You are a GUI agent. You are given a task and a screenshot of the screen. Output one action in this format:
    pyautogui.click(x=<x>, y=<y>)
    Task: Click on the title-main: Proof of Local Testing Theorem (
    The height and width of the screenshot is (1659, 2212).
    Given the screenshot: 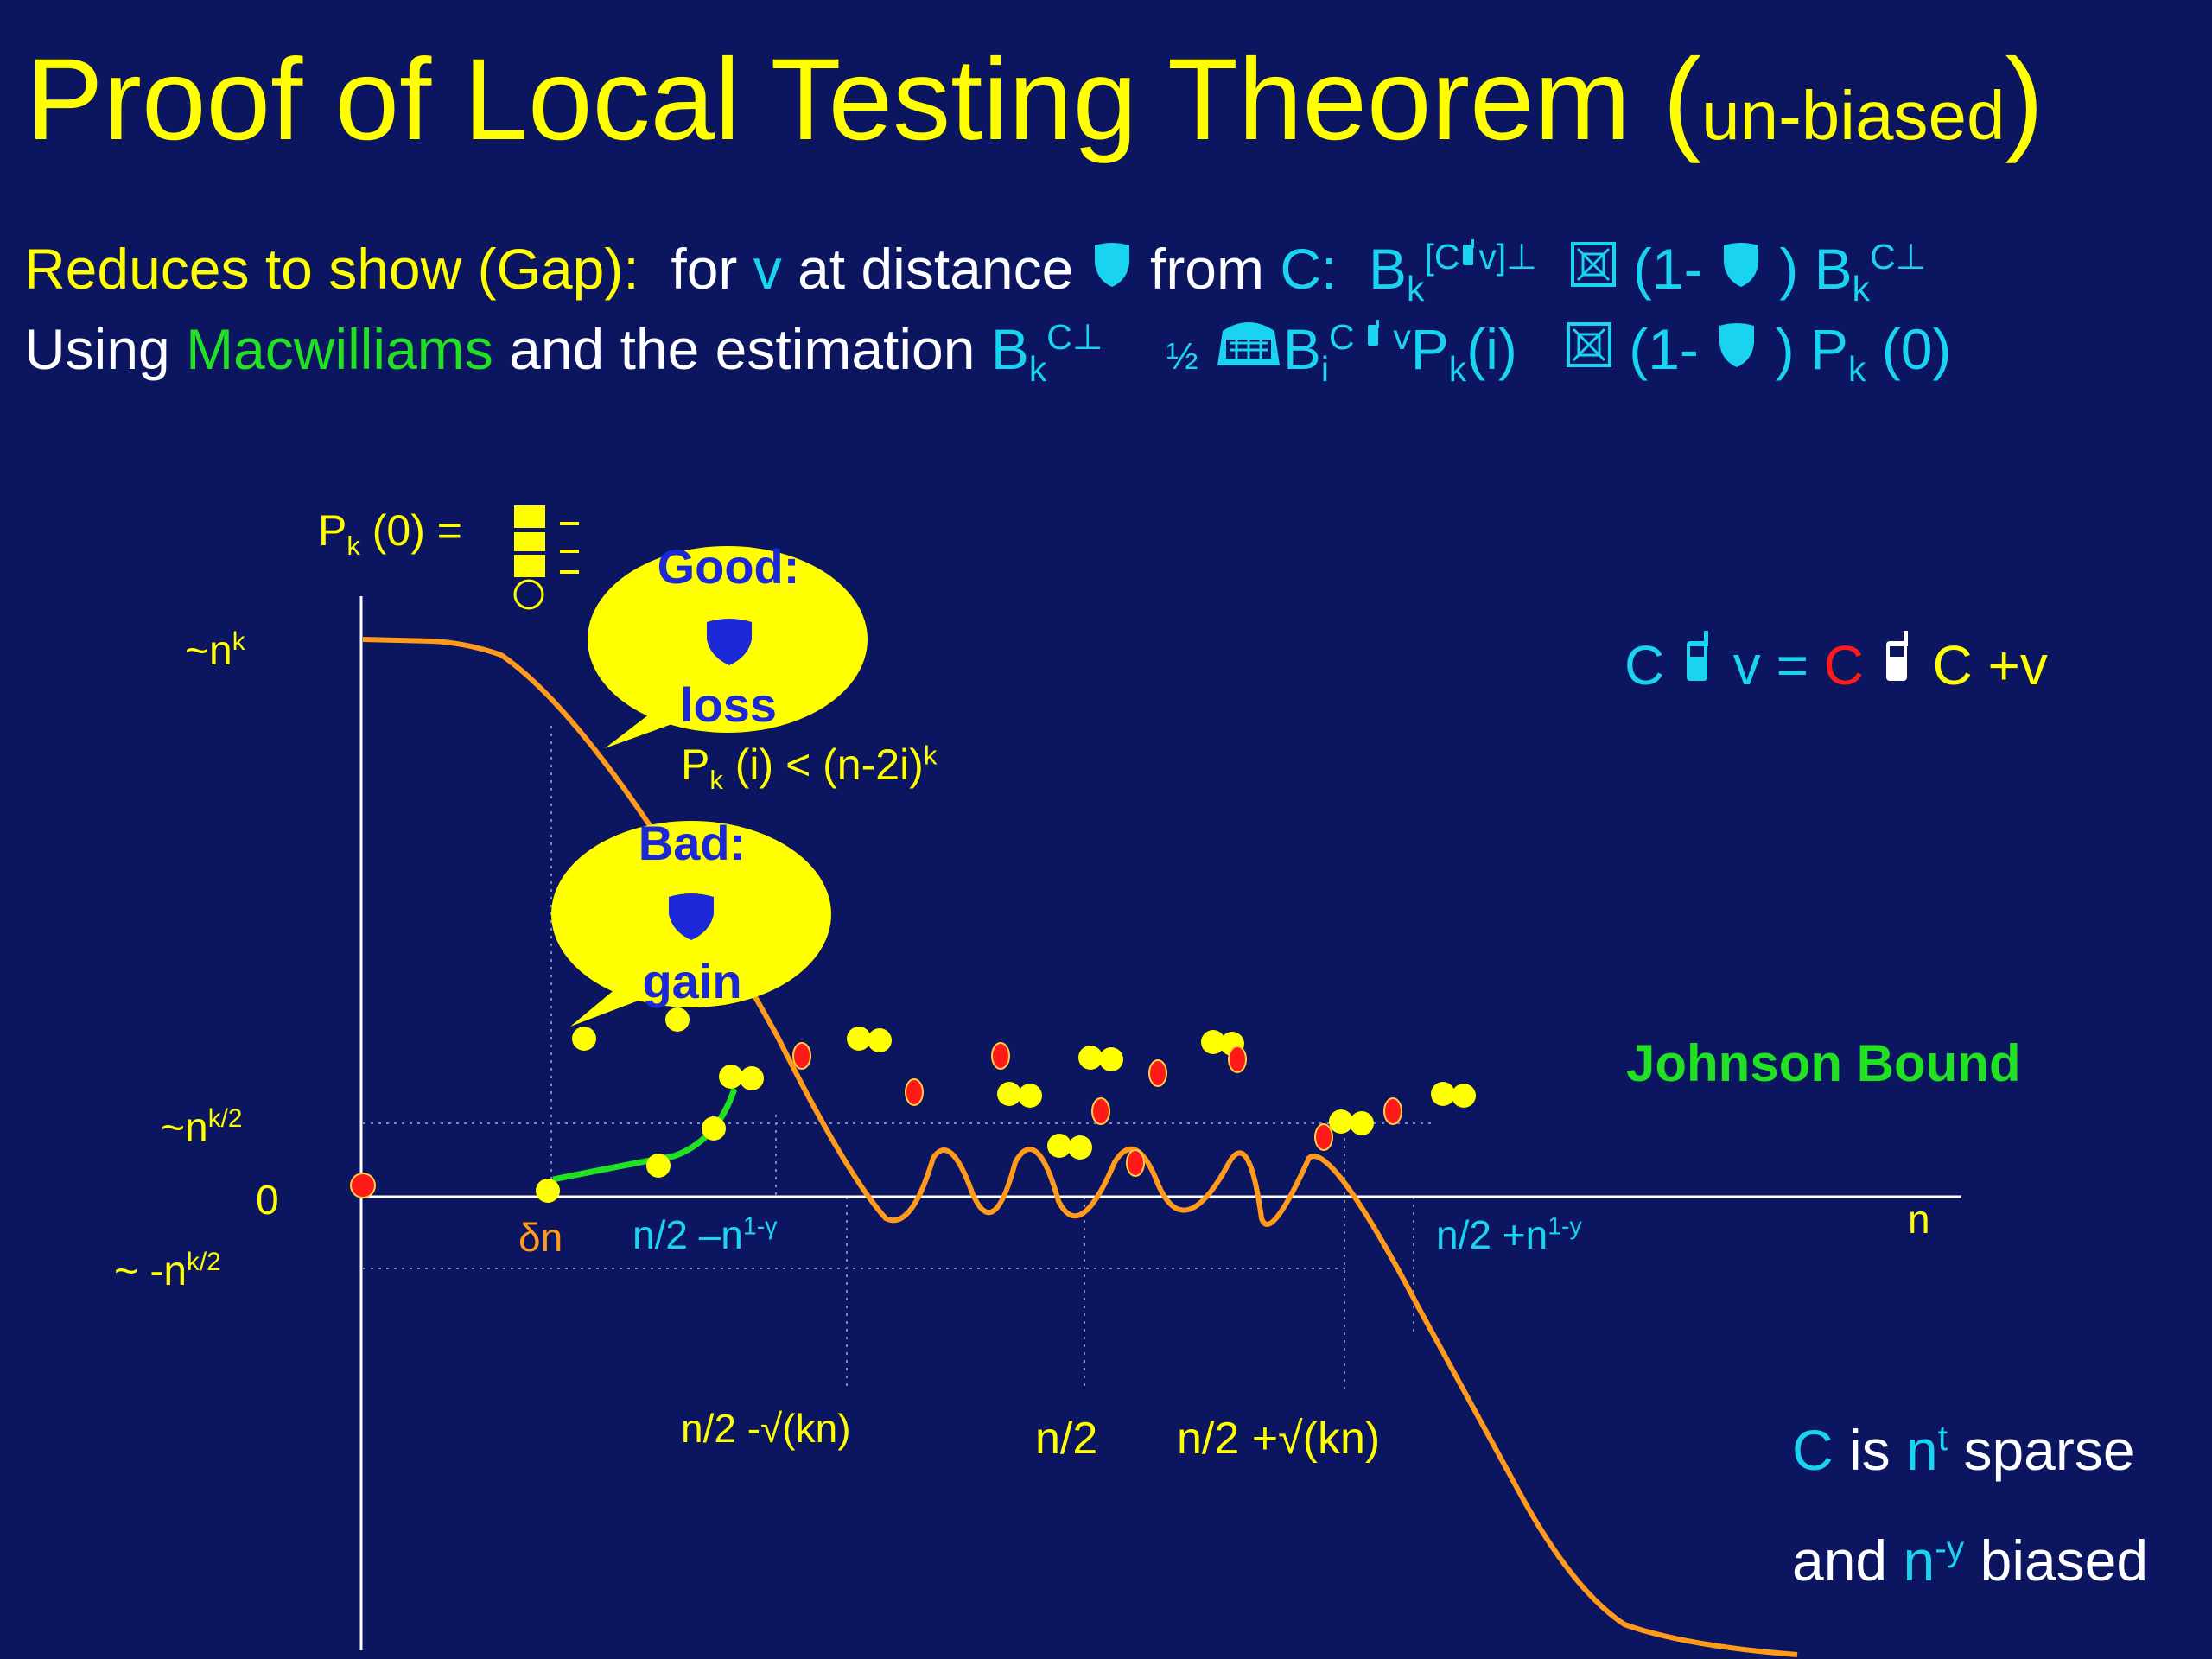 What is the action you would take?
    pyautogui.click(x=864, y=99)
    